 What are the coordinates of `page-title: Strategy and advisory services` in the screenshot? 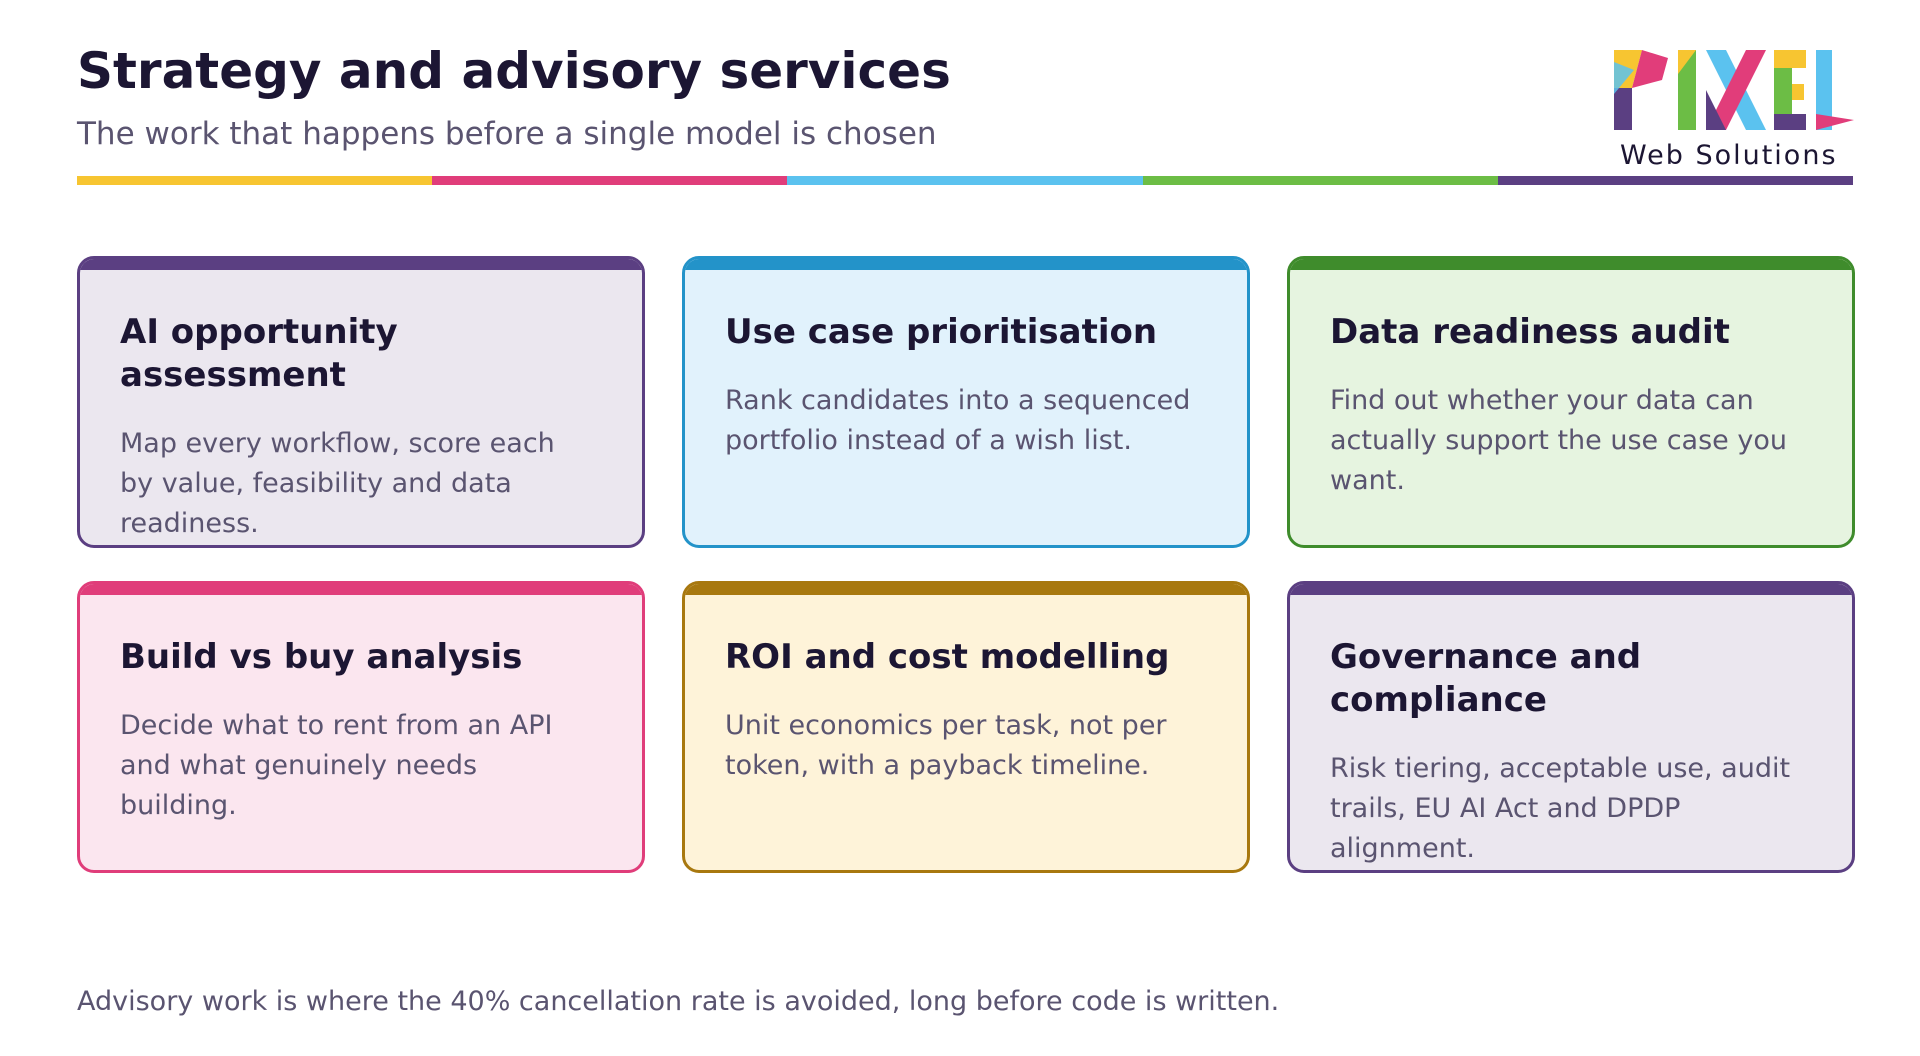 It's located at (514, 71).